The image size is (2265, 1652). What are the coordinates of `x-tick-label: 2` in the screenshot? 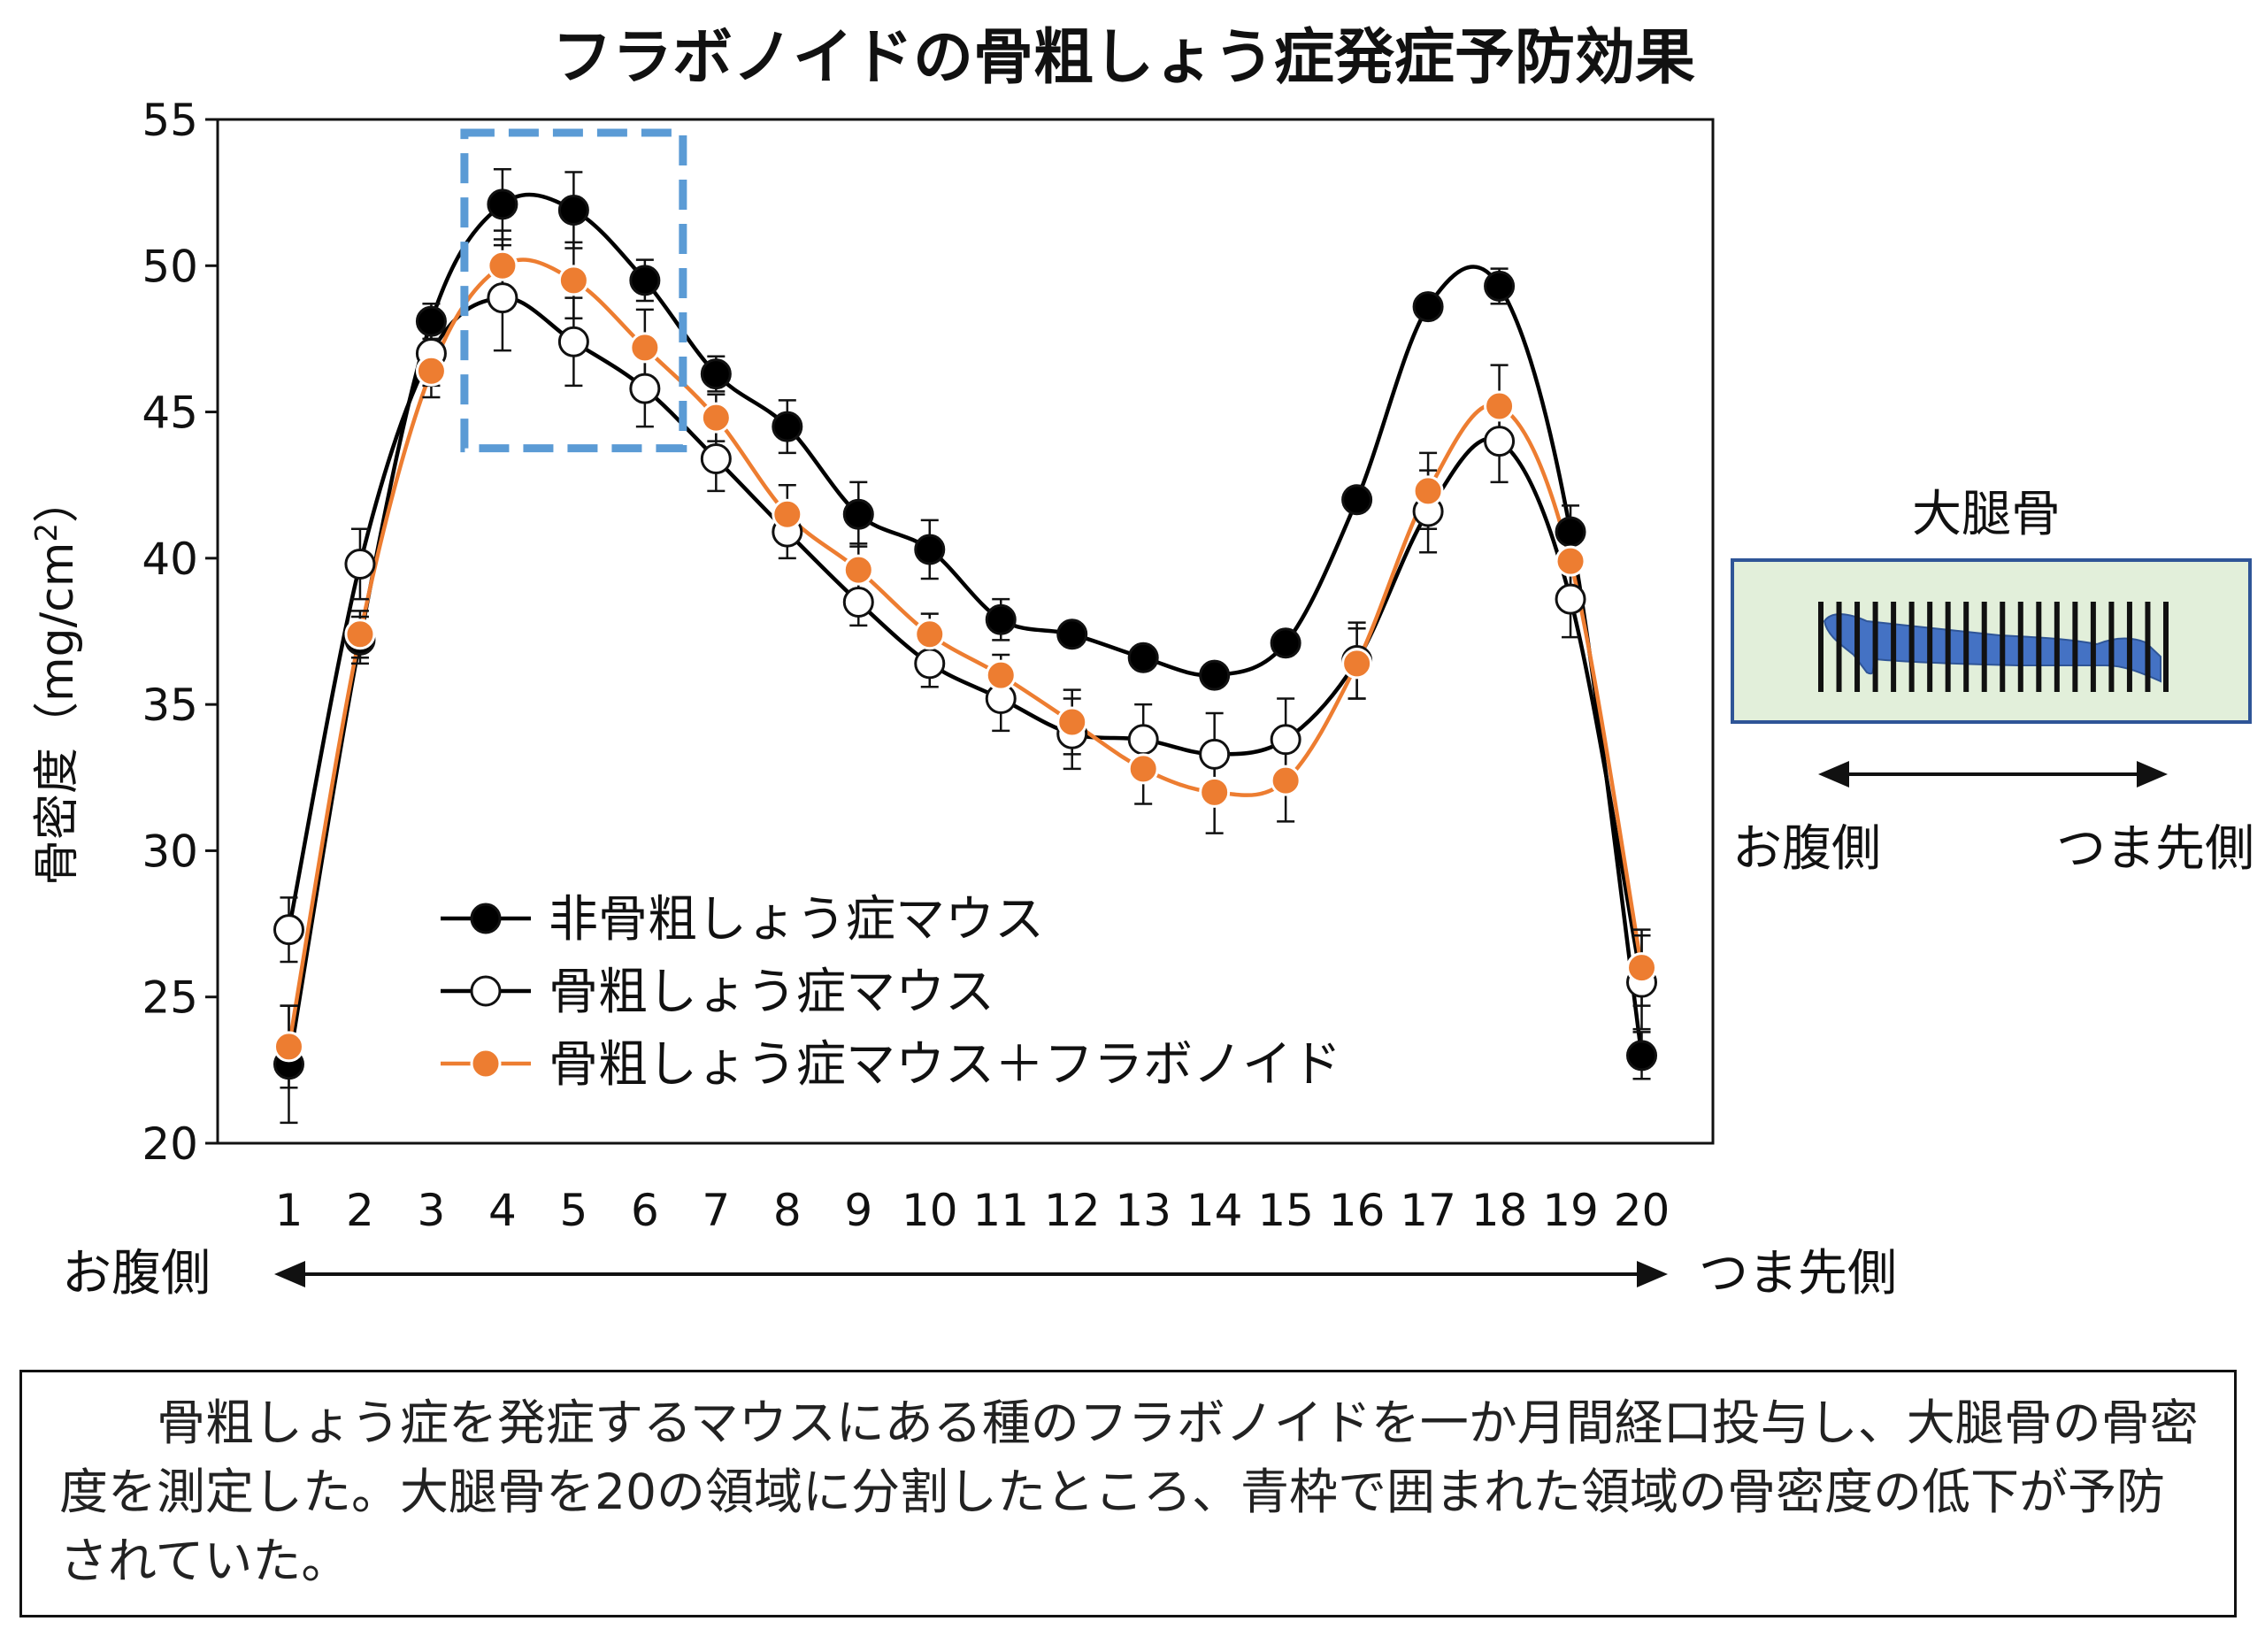 It's located at (360, 1210).